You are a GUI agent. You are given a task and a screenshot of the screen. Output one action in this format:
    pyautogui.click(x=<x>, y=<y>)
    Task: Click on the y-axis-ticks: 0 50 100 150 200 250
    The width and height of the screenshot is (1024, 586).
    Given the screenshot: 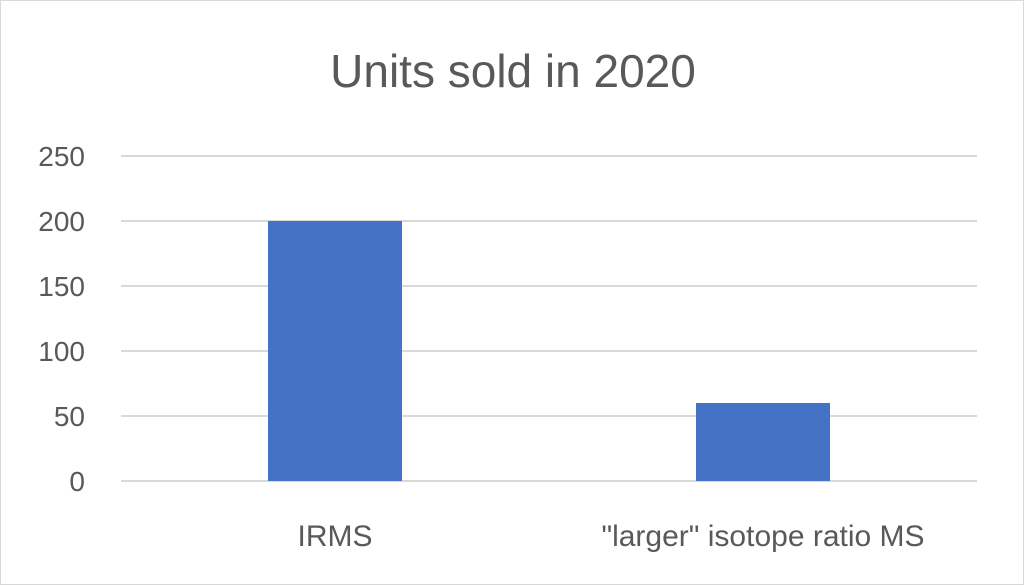 What is the action you would take?
    pyautogui.click(x=61, y=319)
    